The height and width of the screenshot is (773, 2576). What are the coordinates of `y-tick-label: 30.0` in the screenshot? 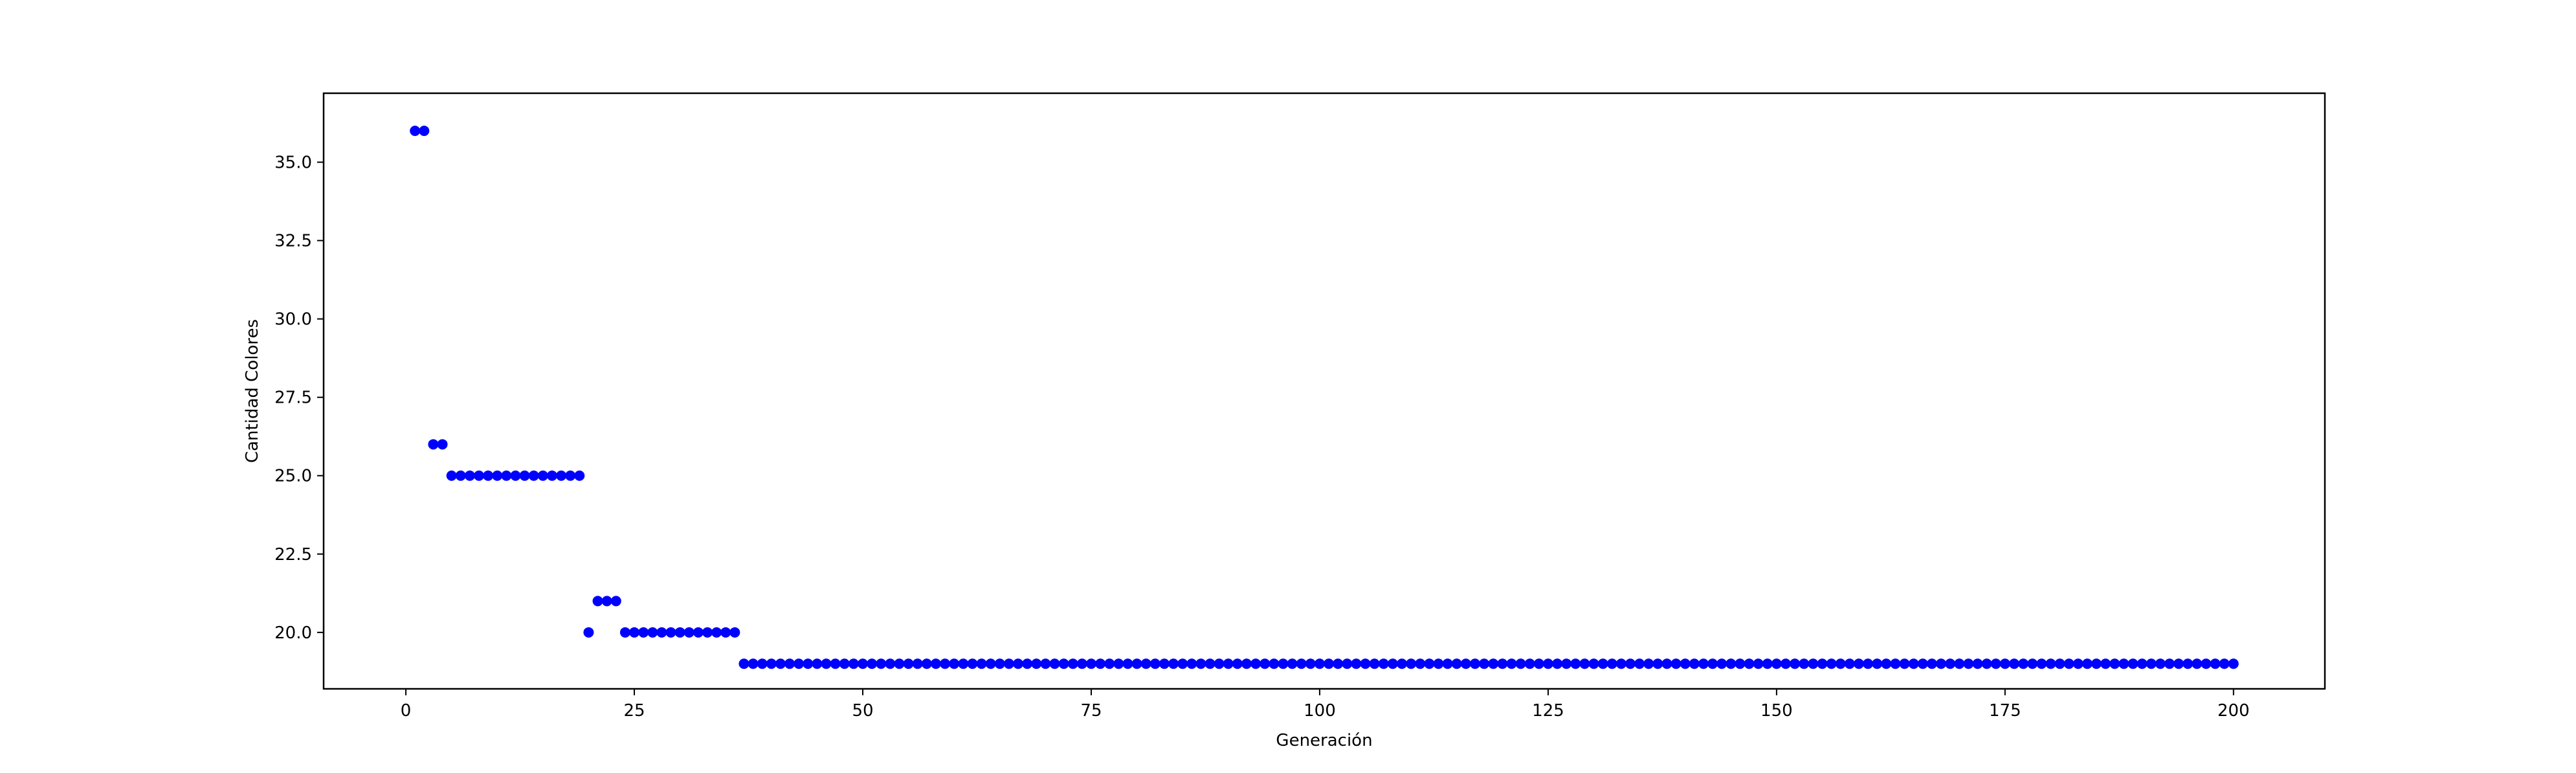 It's located at (293, 320).